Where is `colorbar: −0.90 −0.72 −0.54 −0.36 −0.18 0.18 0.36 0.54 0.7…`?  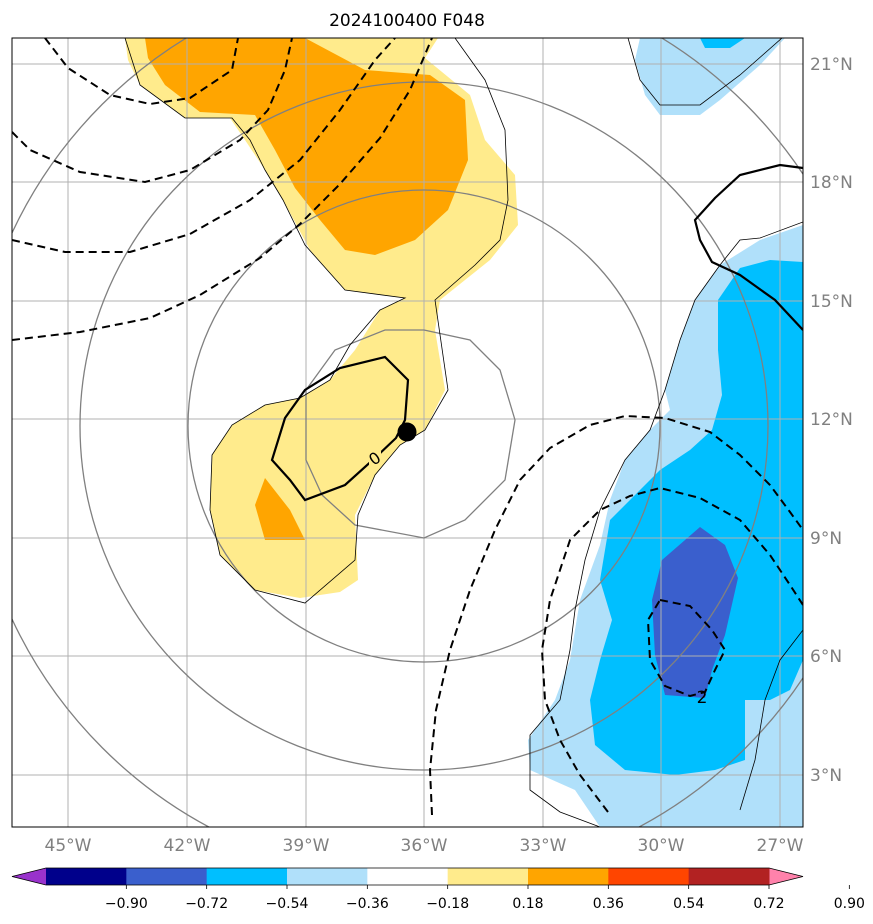
colorbar: −0.90 −0.72 −0.54 −0.36 −0.18 0.18 0.36 0.54 0.7… is located at coordinates (438, 889).